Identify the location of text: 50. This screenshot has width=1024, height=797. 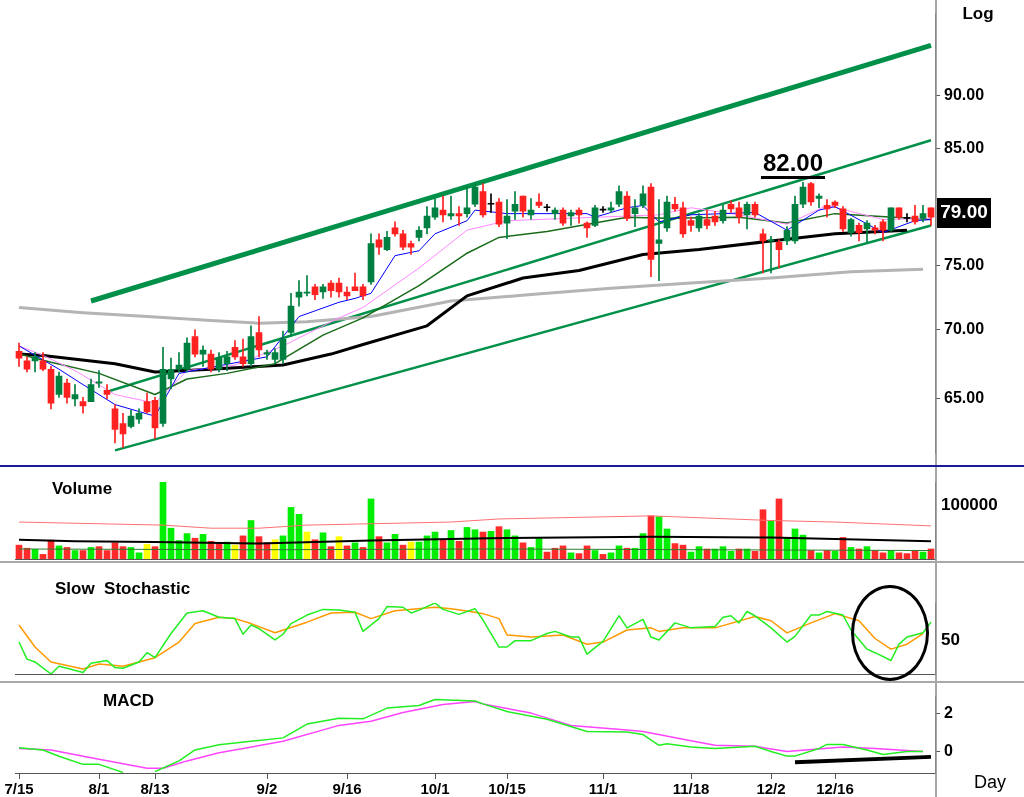
(950, 639).